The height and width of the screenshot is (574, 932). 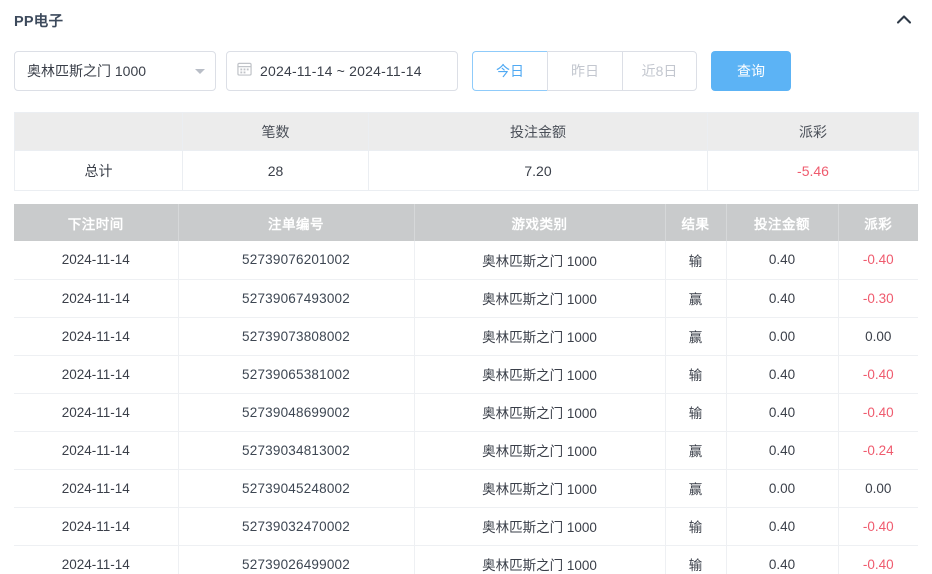 I want to click on detail-col-bet: 投注金额, so click(x=782, y=222).